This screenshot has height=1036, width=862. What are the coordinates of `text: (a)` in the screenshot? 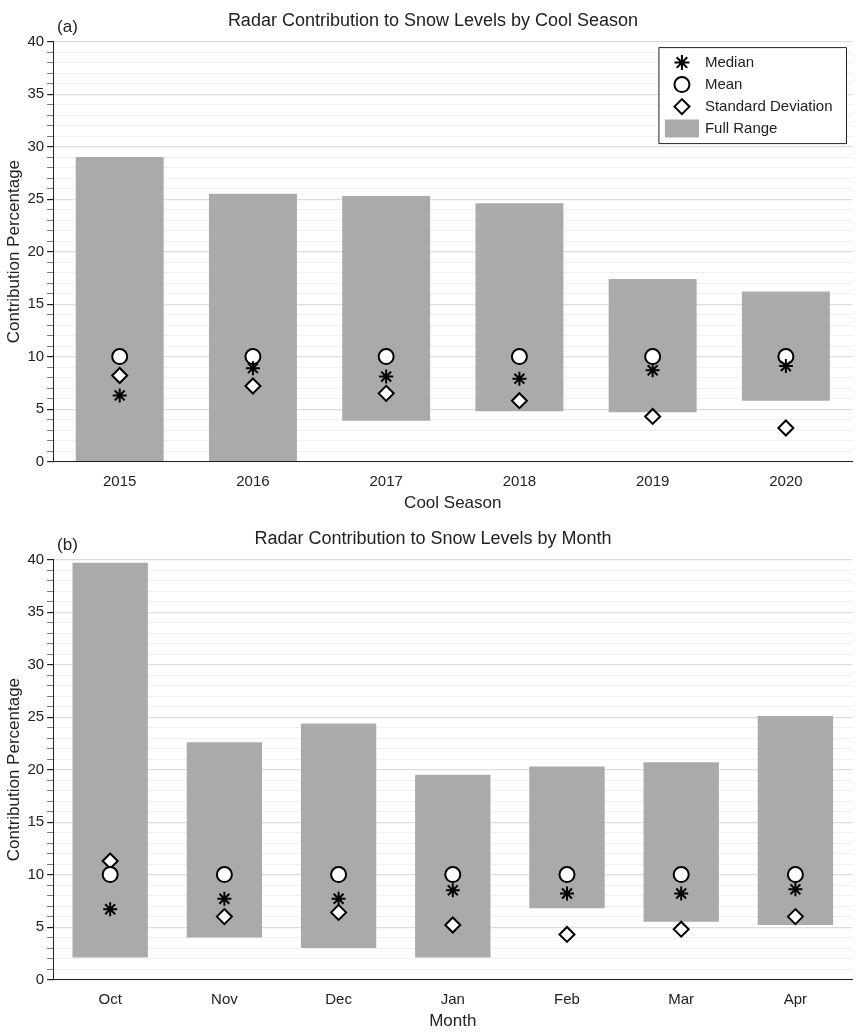 It's located at (67, 26).